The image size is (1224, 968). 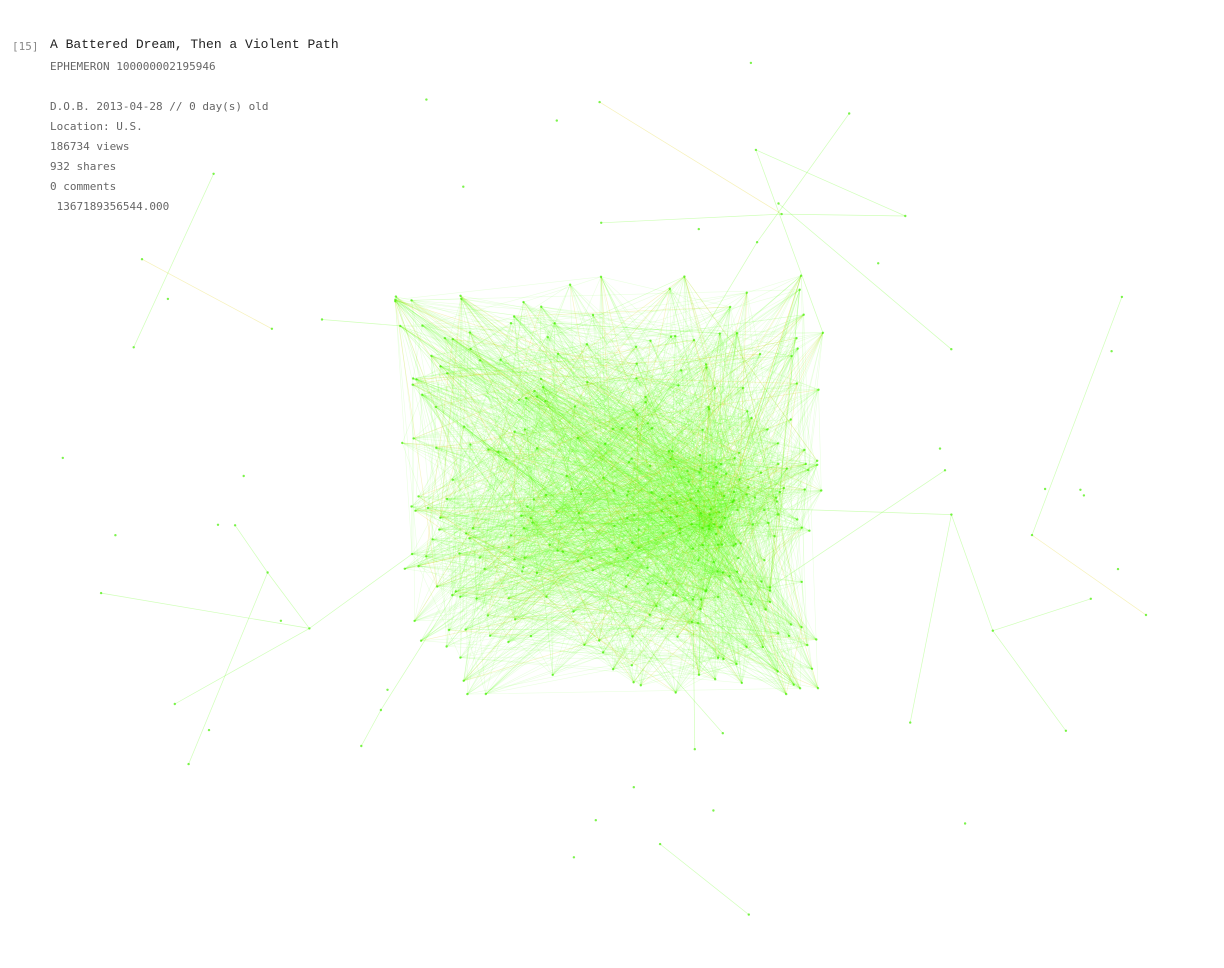 I want to click on story-timestamp: 1367189356544.000, so click(x=110, y=206).